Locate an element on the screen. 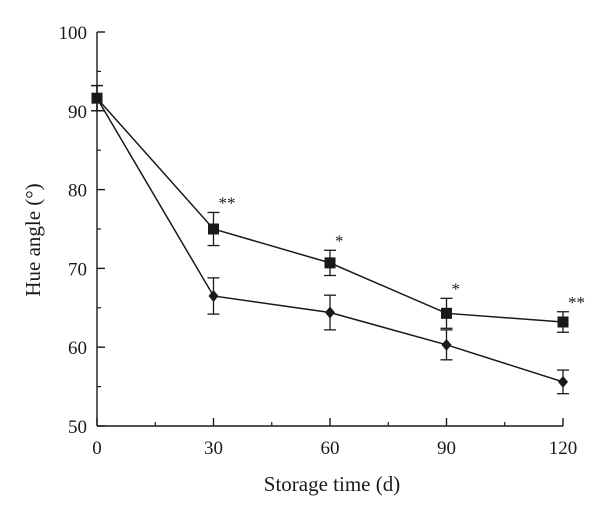 This screenshot has width=600, height=516. x-tick-label: 30 is located at coordinates (213, 448).